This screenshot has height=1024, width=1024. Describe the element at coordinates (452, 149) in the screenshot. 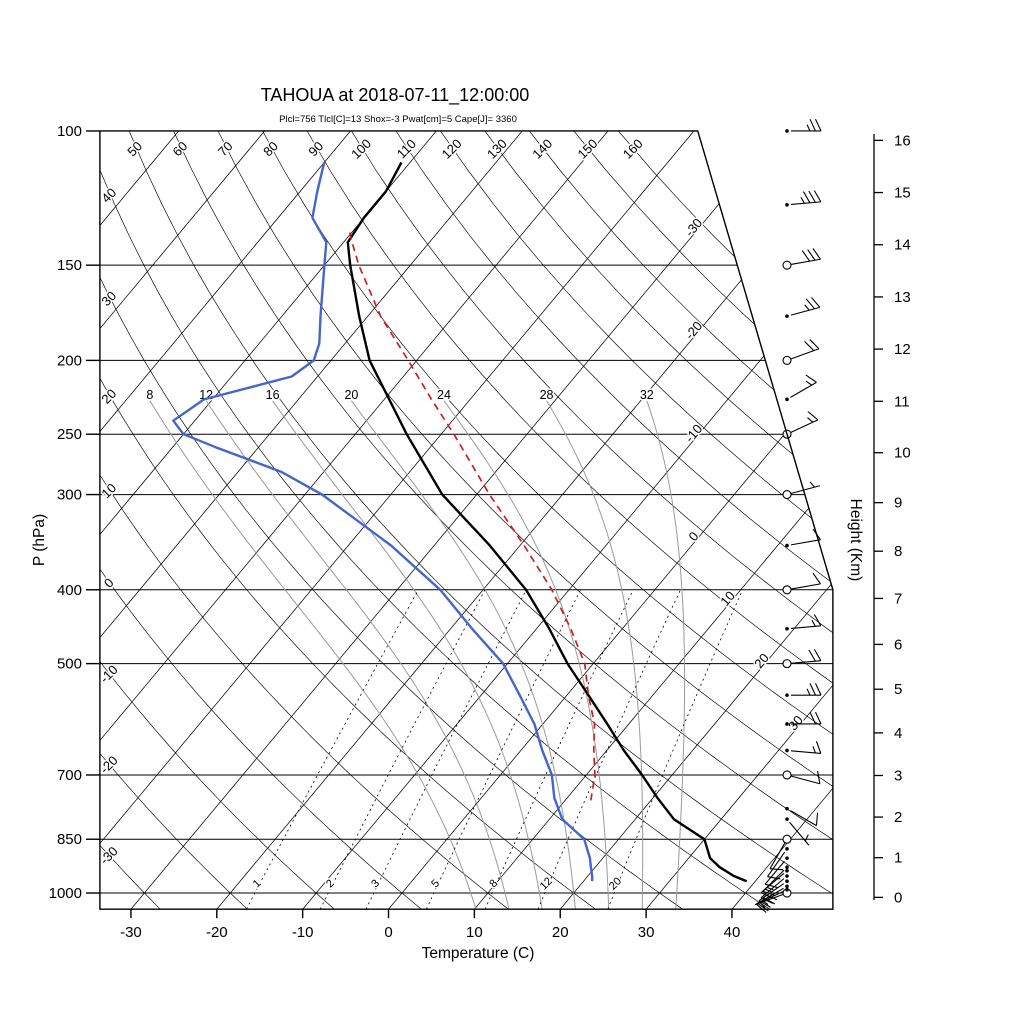

I see `dry-adiabat-label: 120` at that location.